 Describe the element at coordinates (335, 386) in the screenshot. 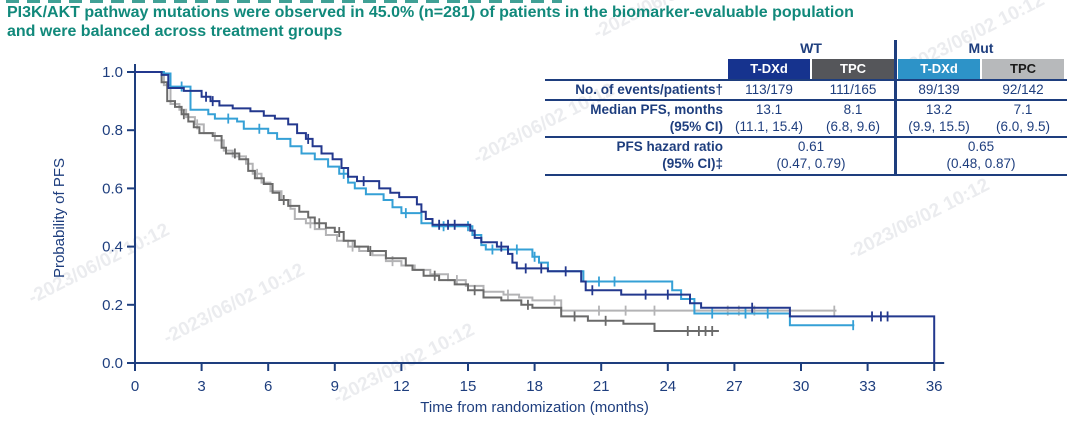

I see `x-tick-label: 9` at that location.